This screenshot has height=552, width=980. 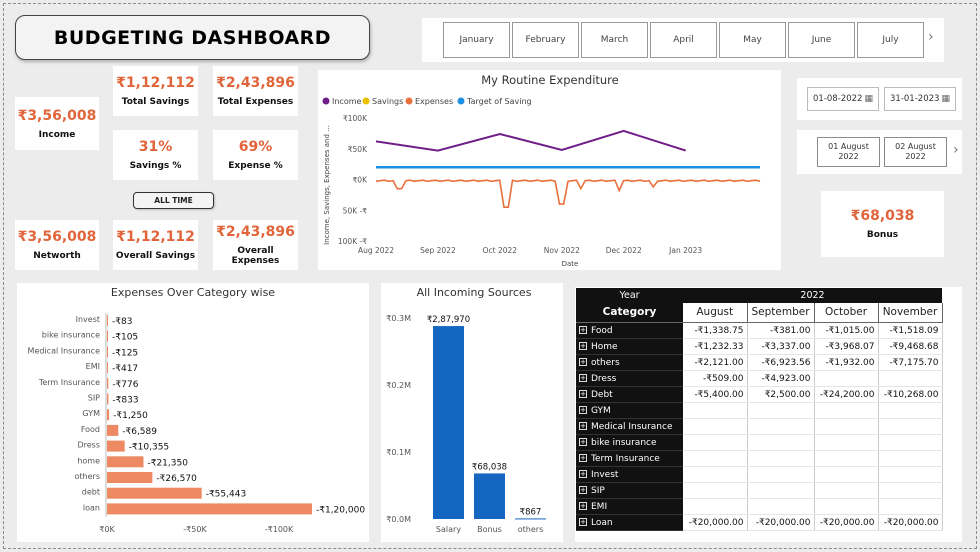 I want to click on matrix-row-header: + Medical Insurance, so click(x=629, y=426).